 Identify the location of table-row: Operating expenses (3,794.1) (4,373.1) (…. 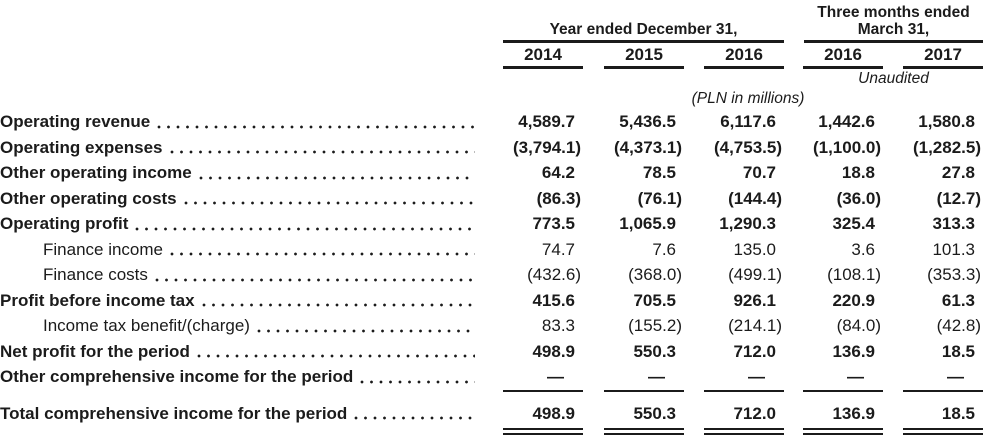
(496, 147).